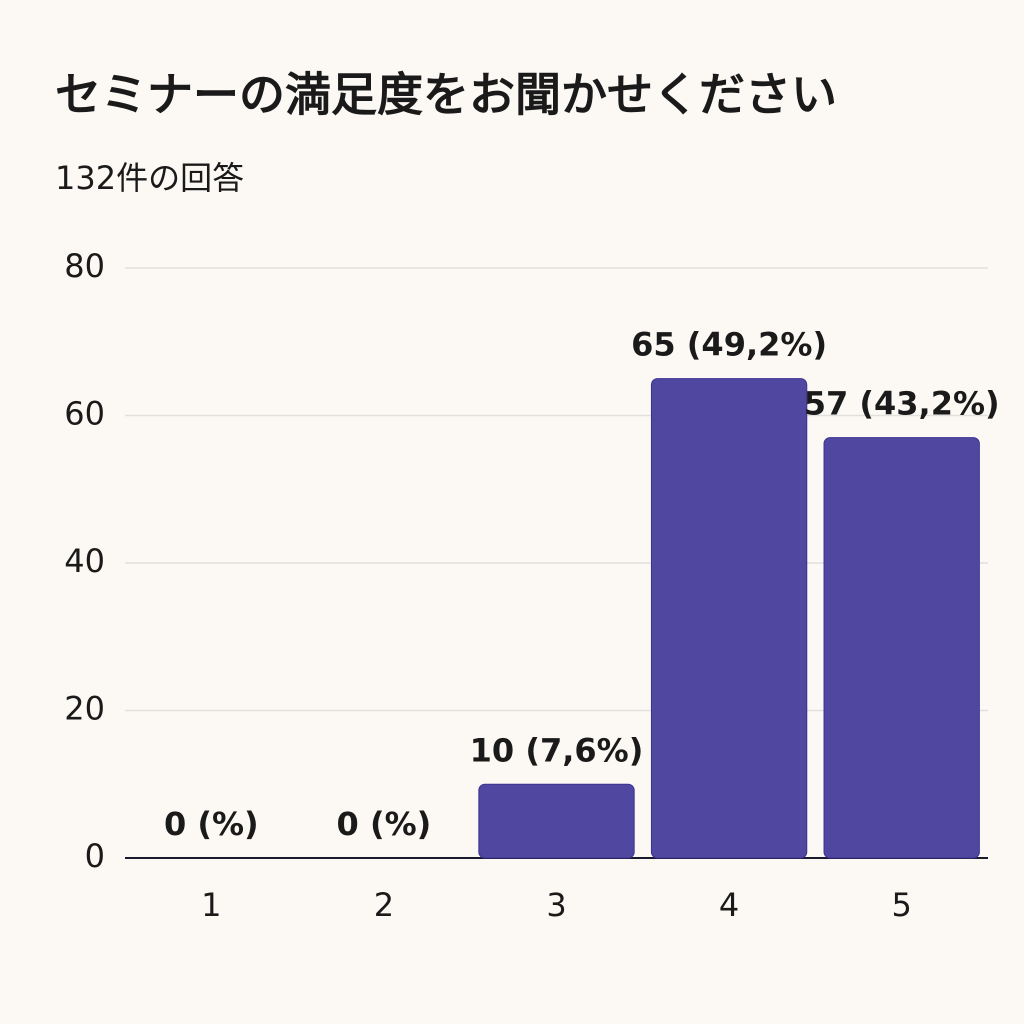 The width and height of the screenshot is (1024, 1024). I want to click on x-tick-label: 2, so click(384, 905).